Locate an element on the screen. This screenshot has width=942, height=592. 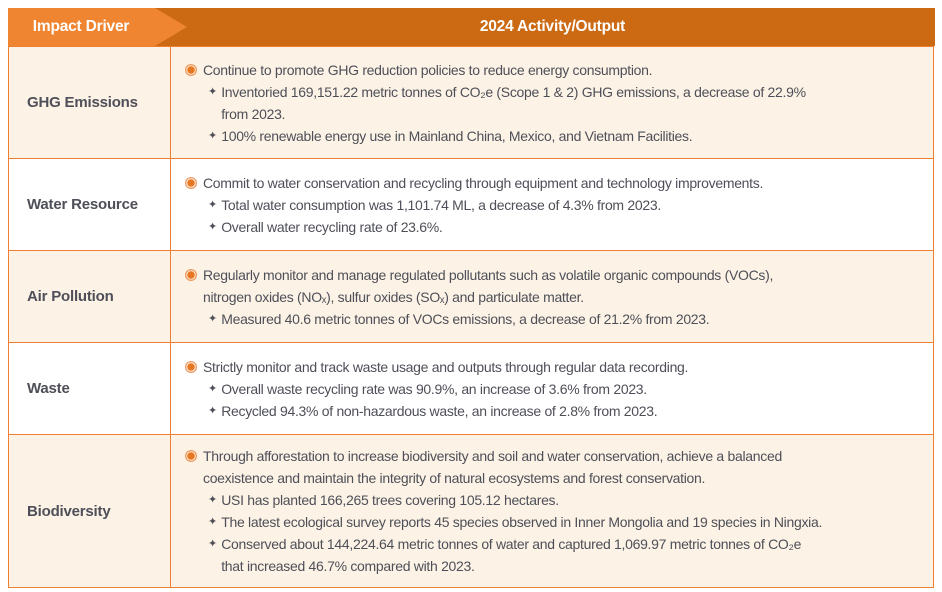
driver-label: Air Pollution is located at coordinates (70, 296).